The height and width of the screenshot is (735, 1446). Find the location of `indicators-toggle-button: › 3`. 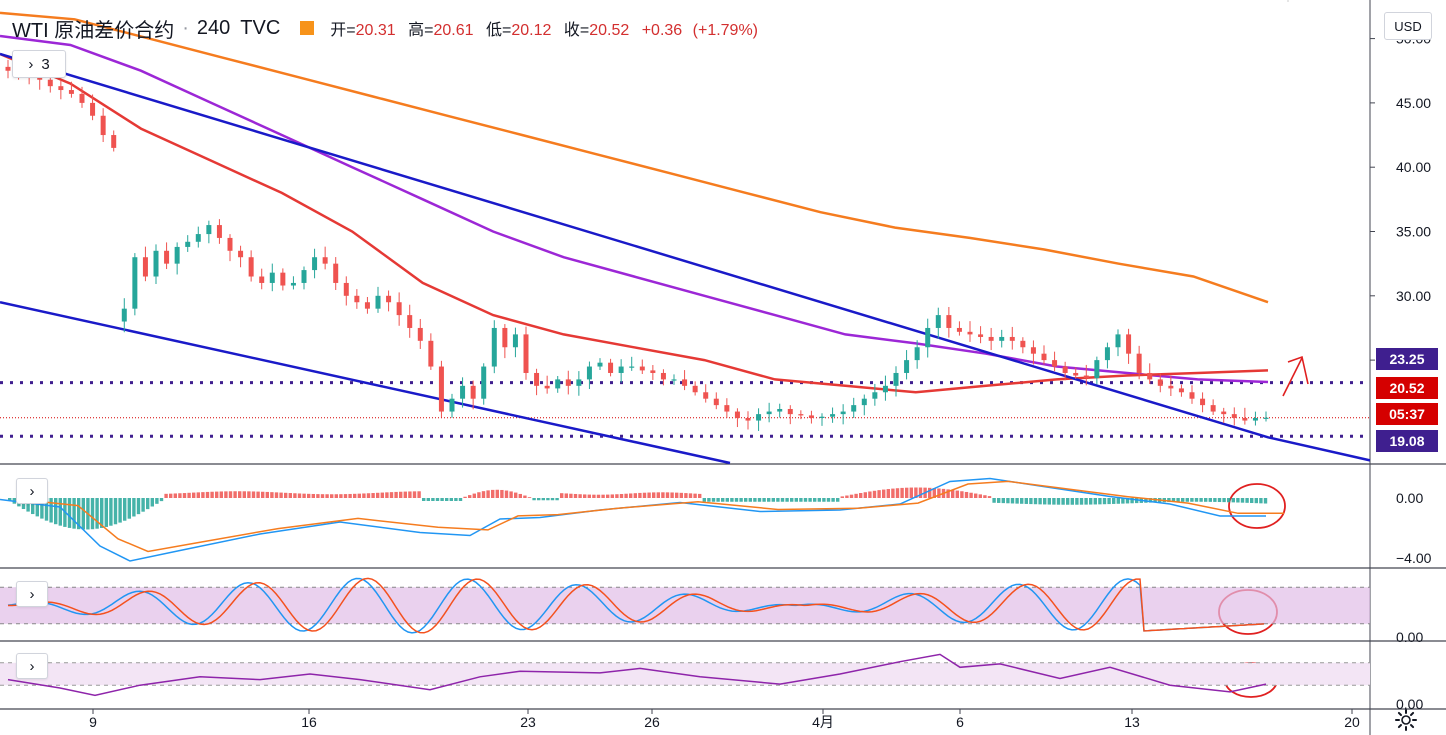

indicators-toggle-button: › 3 is located at coordinates (39, 64).